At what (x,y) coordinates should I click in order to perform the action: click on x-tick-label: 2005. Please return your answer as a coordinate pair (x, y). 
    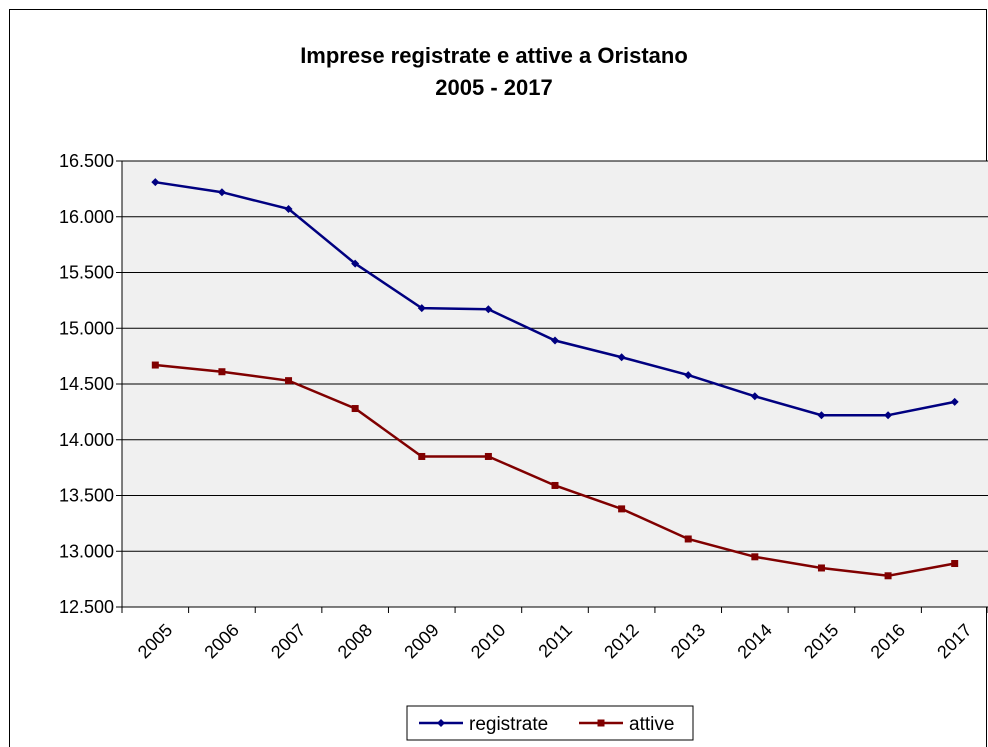
    Looking at the image, I should click on (155, 641).